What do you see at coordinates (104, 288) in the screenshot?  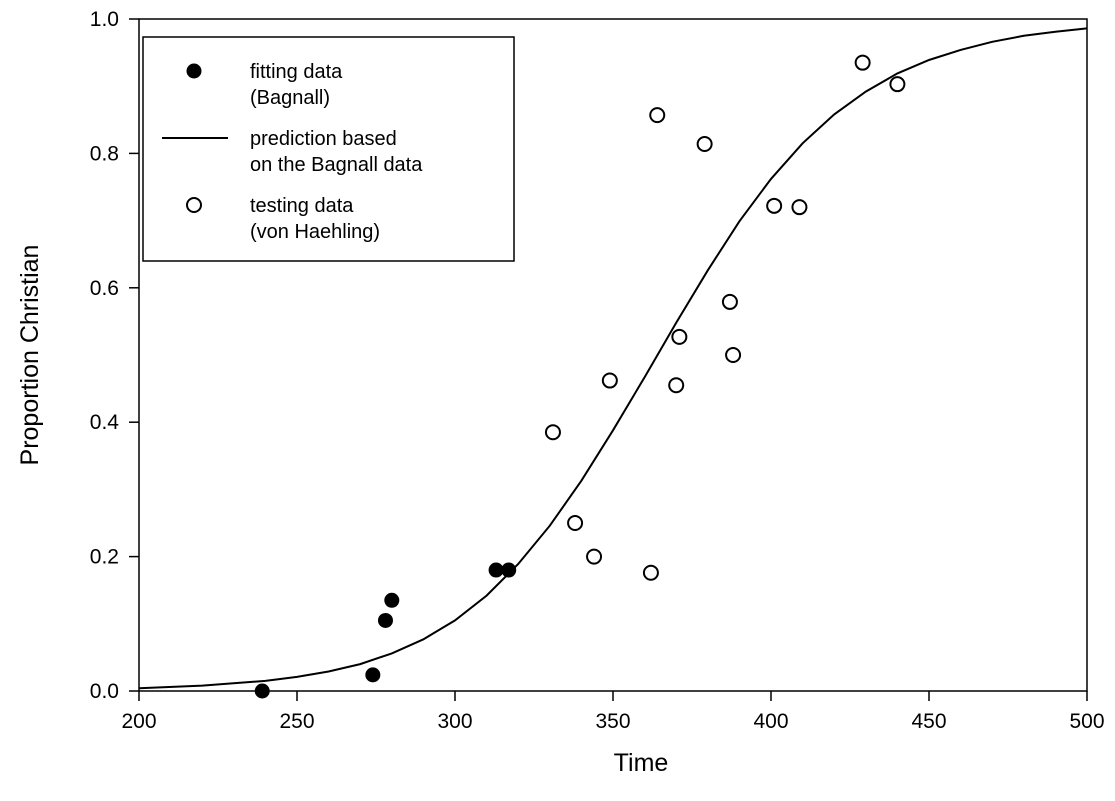 I see `y-tick-label: 0.6` at bounding box center [104, 288].